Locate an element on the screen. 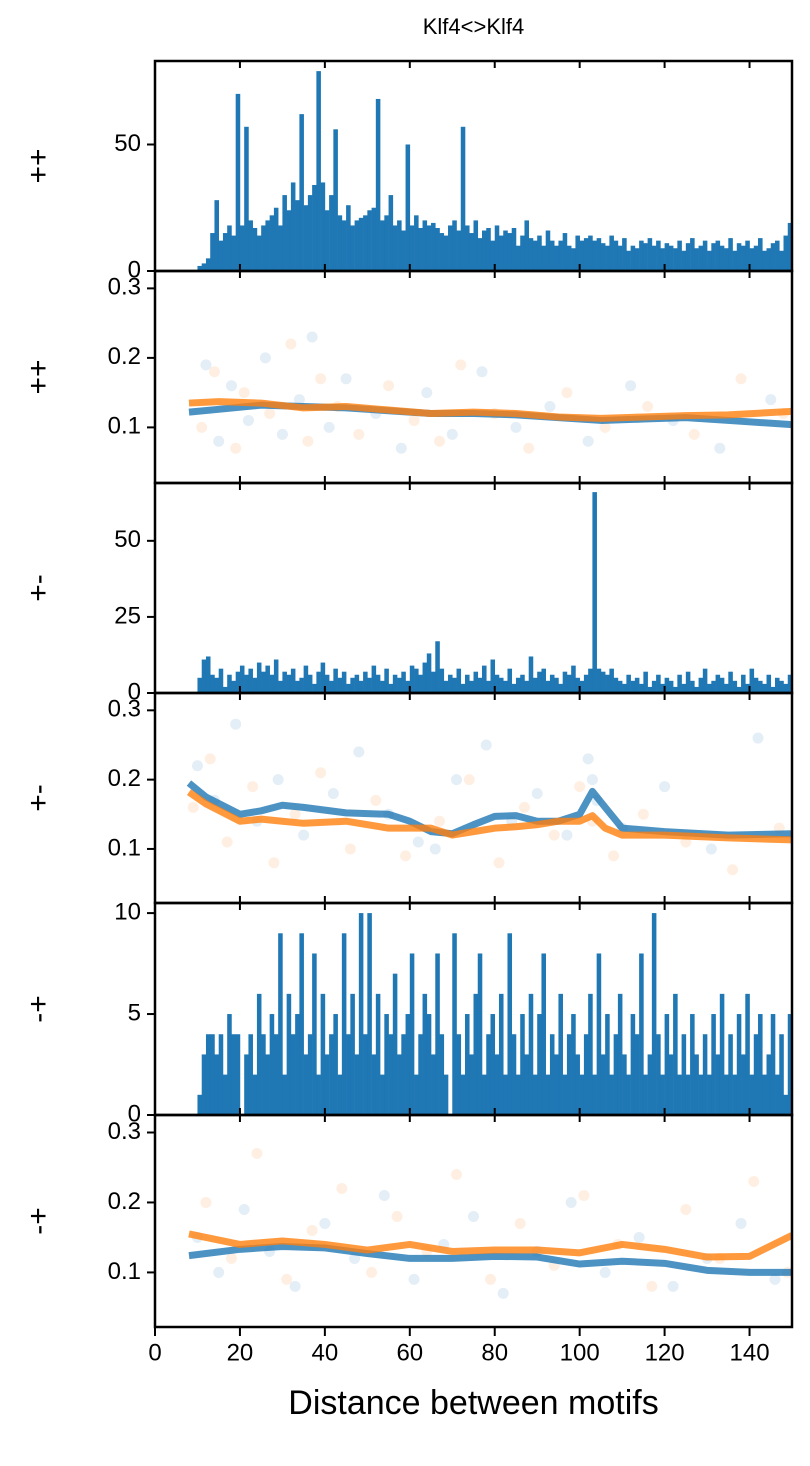 Image resolution: width=810 pixels, height=1466 pixels. y-tick-label: 0.2 is located at coordinates (124, 778).